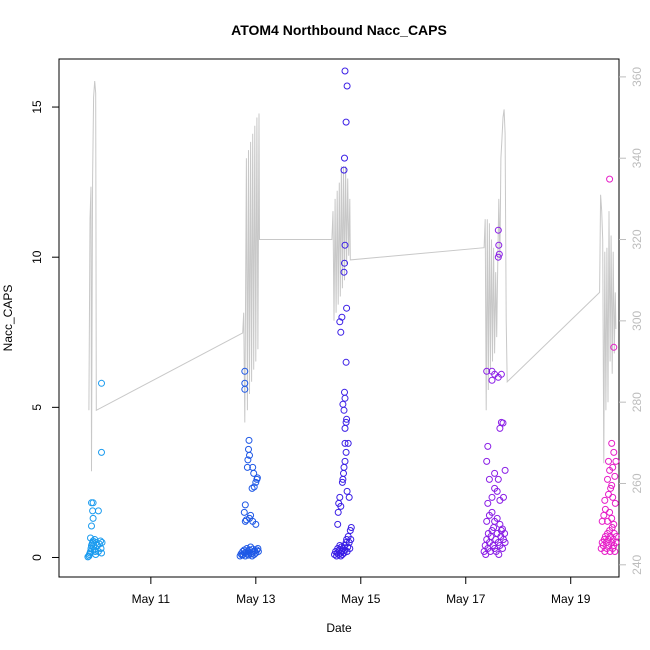 Image resolution: width=650 pixels, height=650 pixels. What do you see at coordinates (637, 483) in the screenshot?
I see `y2-tick-label: 260` at bounding box center [637, 483].